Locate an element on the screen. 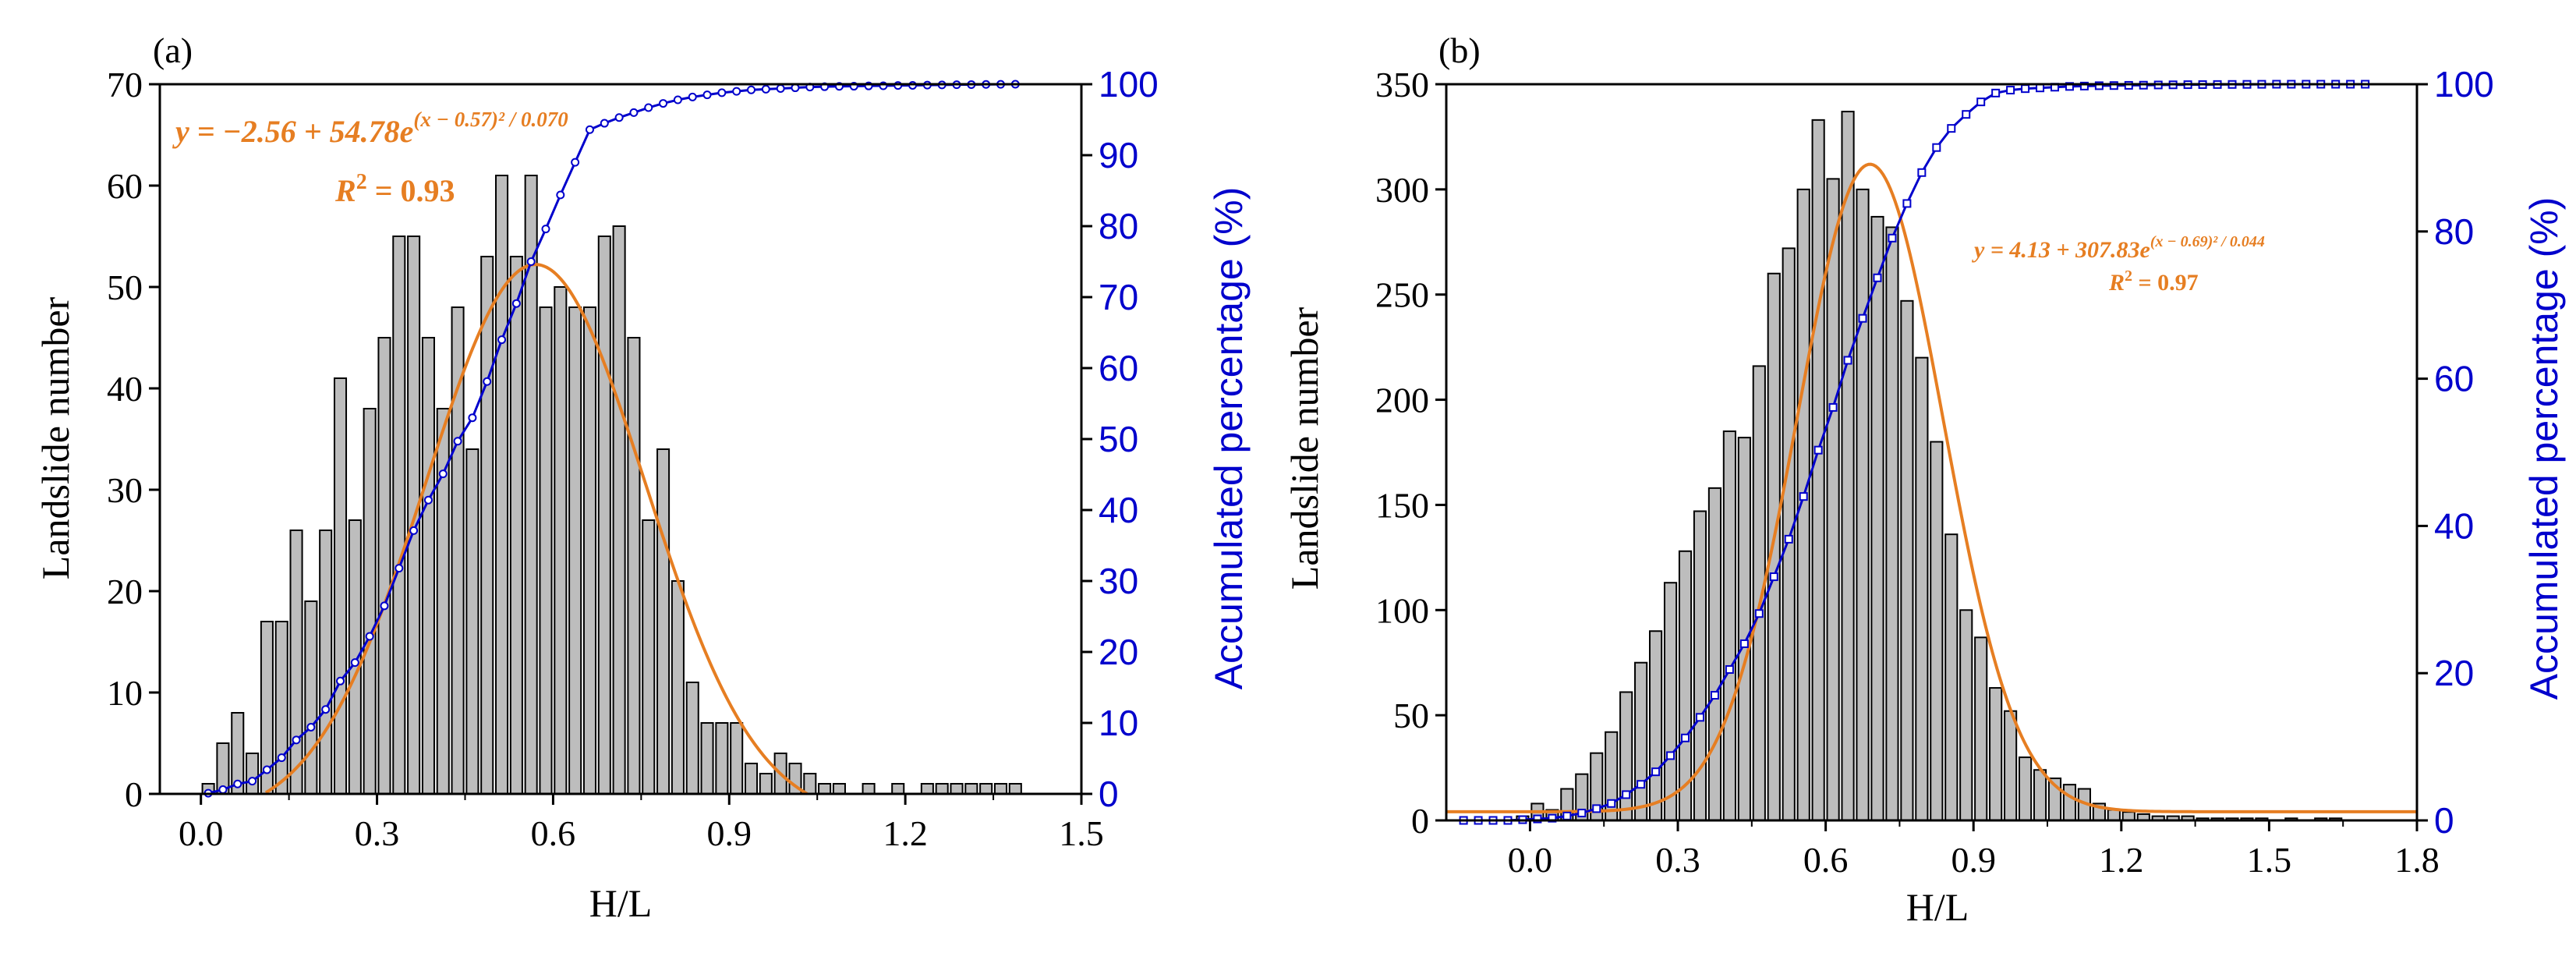 This screenshot has width=2576, height=960. panel-a-y2tick-label: 0 is located at coordinates (1109, 794).